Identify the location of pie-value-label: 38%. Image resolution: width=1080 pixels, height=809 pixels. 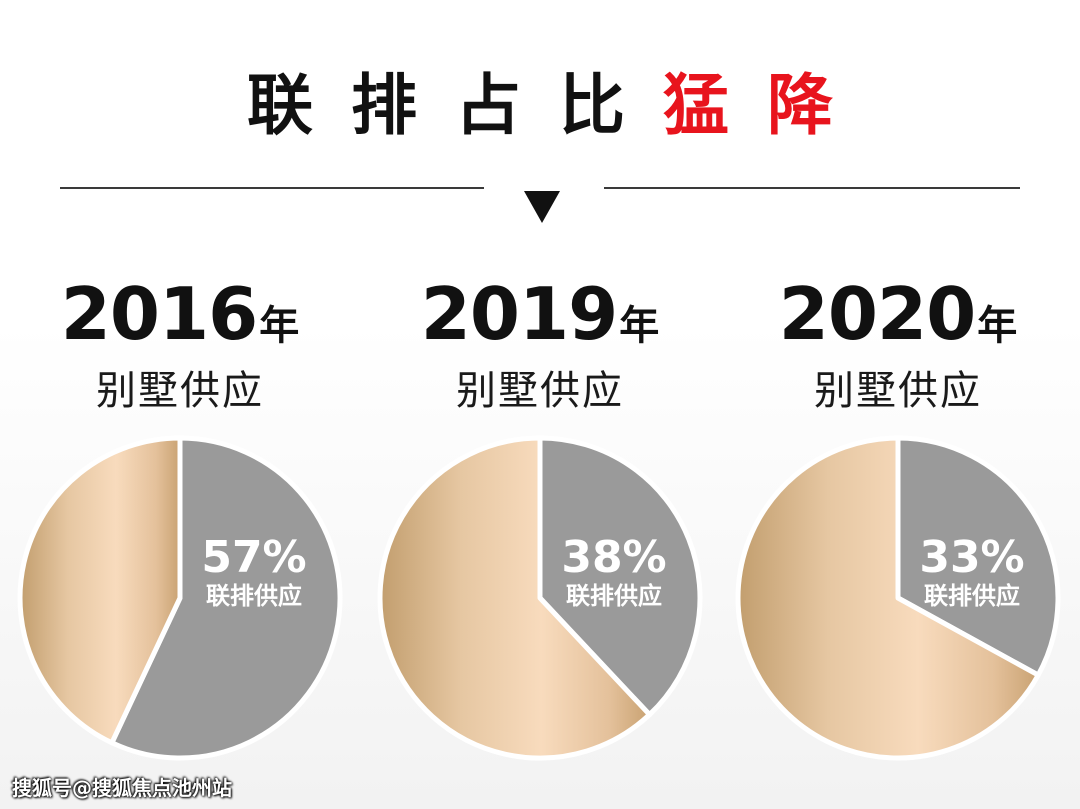
(613, 557).